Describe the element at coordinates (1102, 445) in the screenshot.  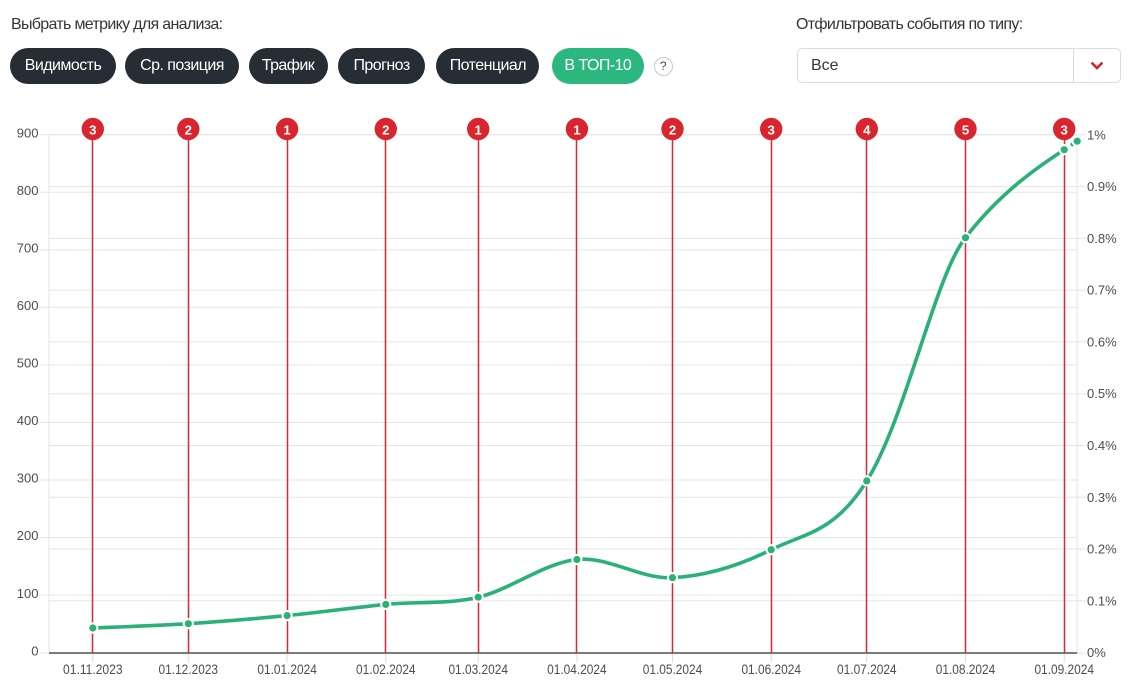
I see `svg-text: 0.4%` at that location.